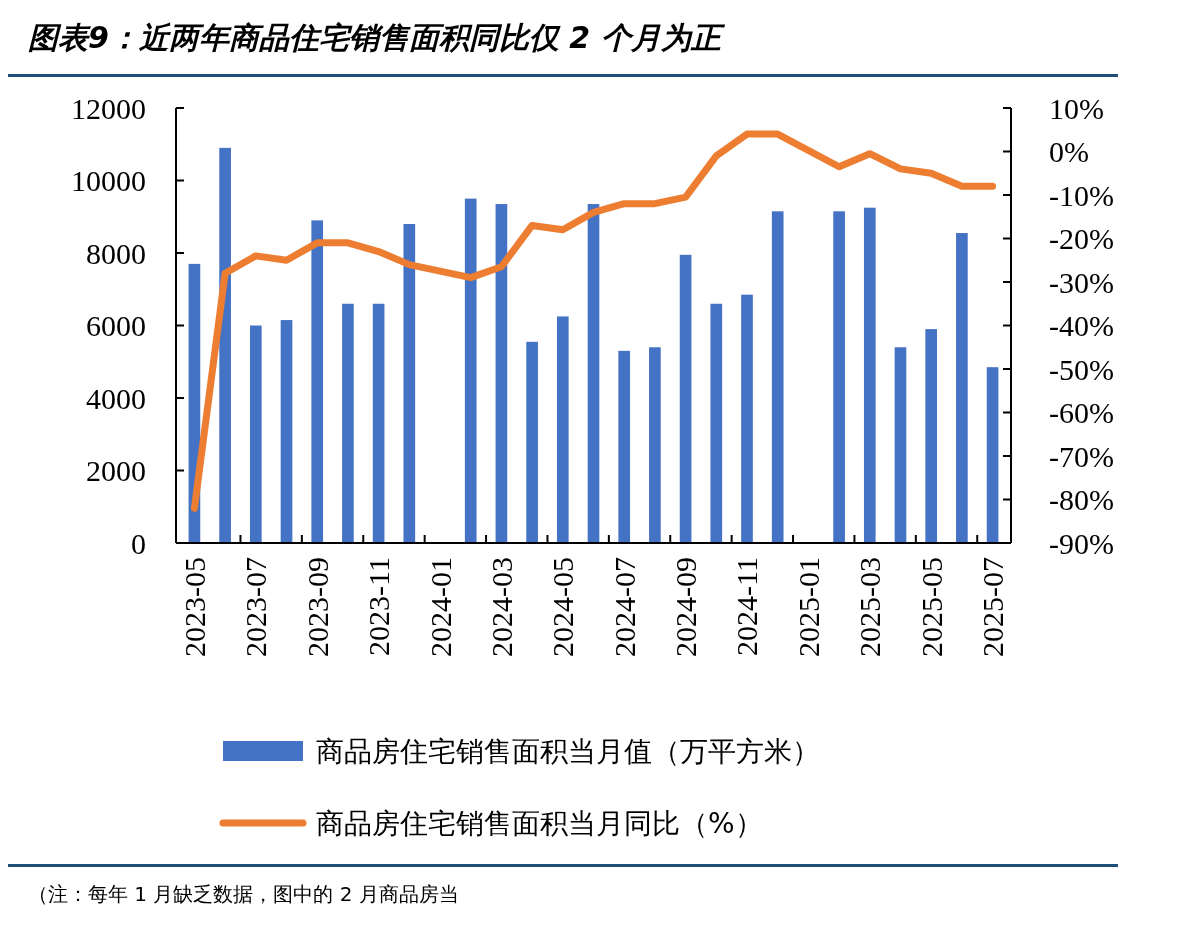  I want to click on x-tick-label: 2025-03, so click(870, 607).